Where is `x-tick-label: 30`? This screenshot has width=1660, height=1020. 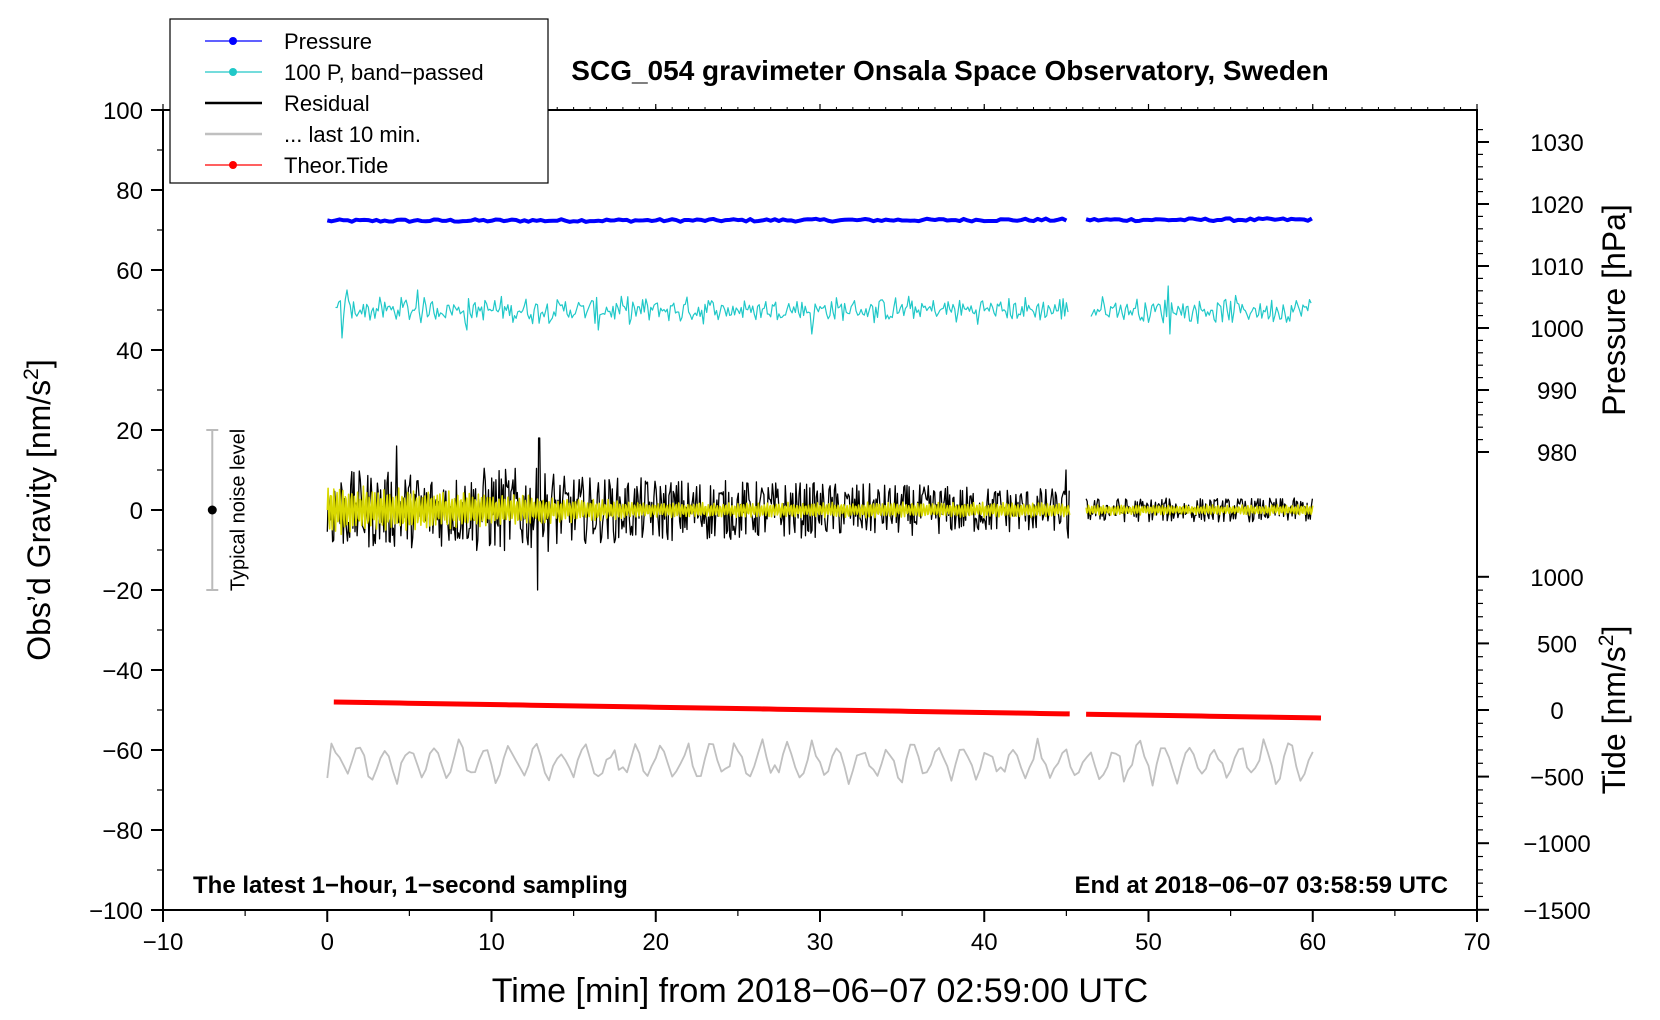
x-tick-label: 30 is located at coordinates (820, 942).